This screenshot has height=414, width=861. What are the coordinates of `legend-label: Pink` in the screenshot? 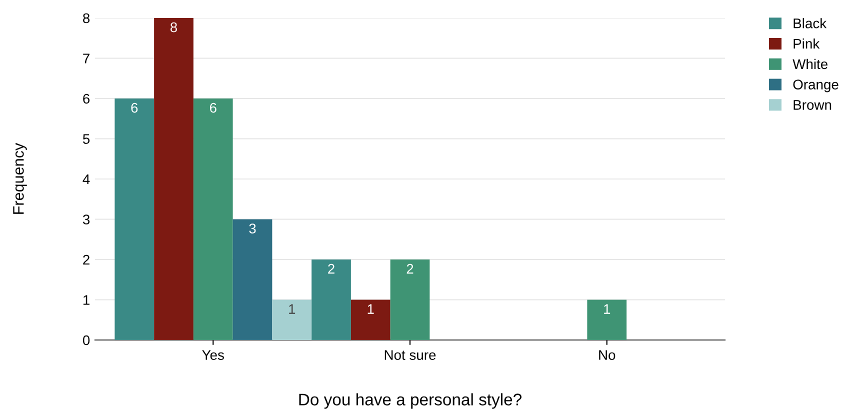 It's located at (807, 43).